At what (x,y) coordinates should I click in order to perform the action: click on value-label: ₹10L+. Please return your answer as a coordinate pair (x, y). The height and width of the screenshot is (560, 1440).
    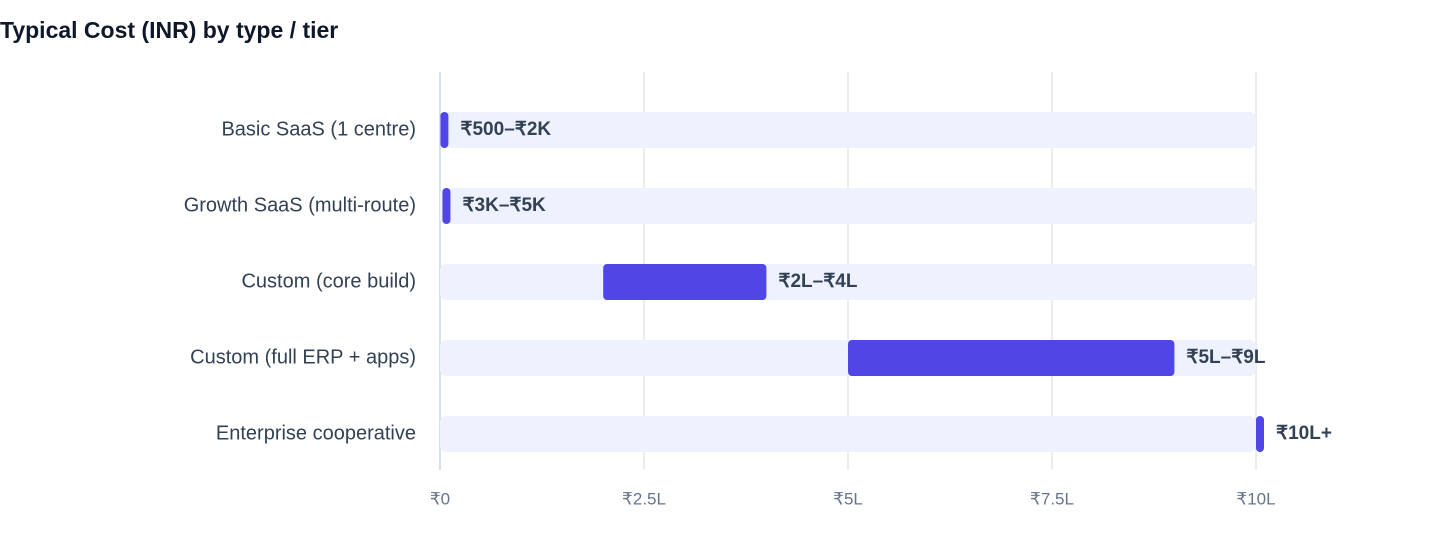
    Looking at the image, I should click on (1304, 433).